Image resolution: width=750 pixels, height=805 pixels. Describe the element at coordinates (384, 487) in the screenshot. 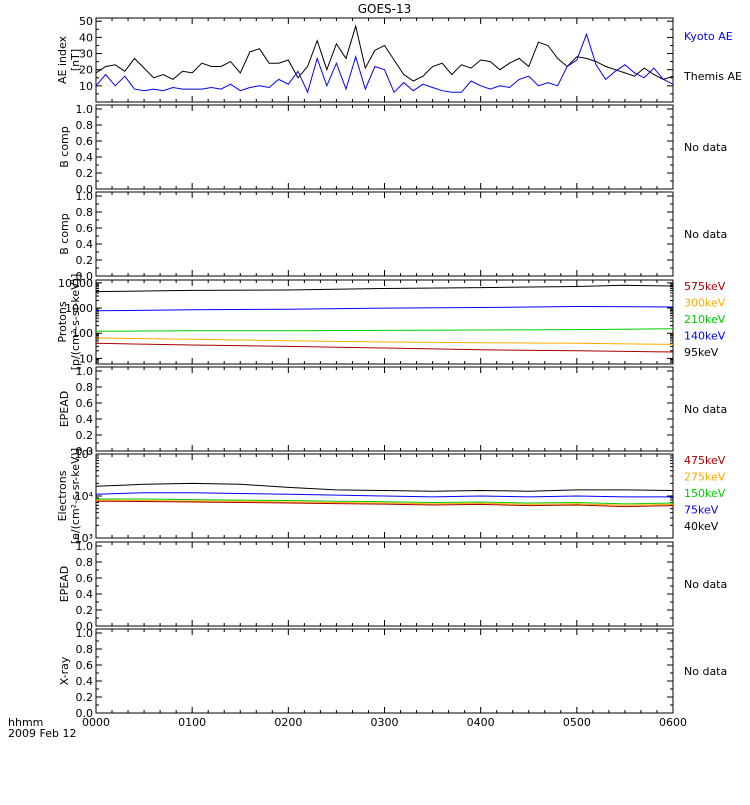

I see `series-line-electrons-475kev` at that location.